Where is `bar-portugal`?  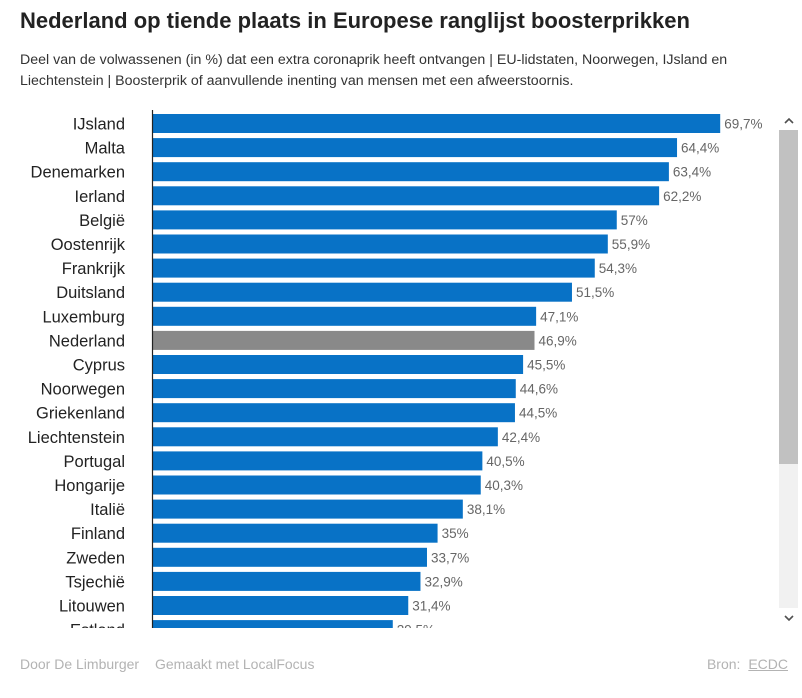
bar-portugal is located at coordinates (317, 461).